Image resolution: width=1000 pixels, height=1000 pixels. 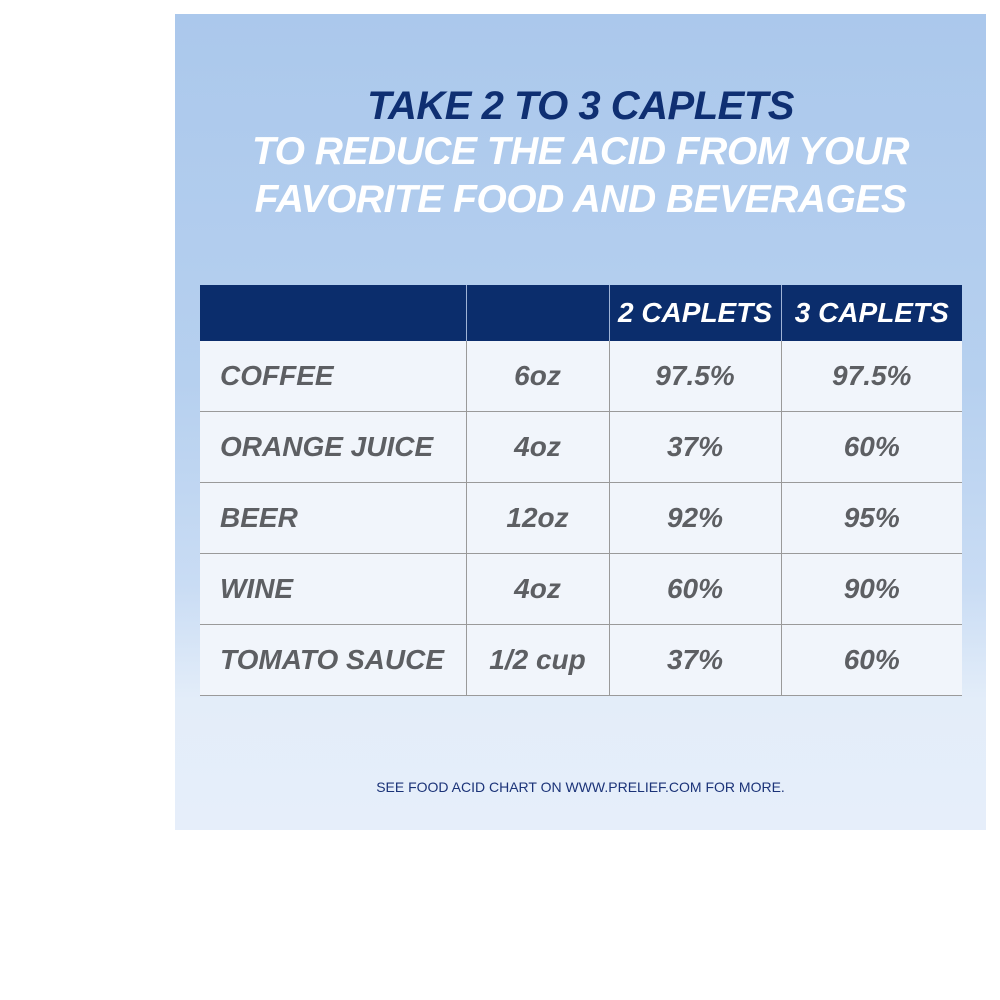 What do you see at coordinates (871, 313) in the screenshot?
I see `header-cell-3-caplets: 3 CAPLETS` at bounding box center [871, 313].